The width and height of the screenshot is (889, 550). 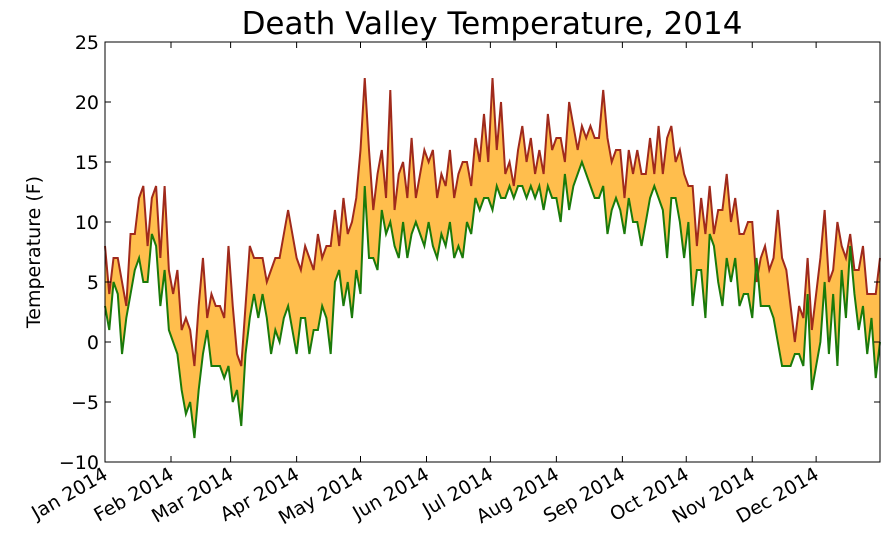 I want to click on chart-title: Death Valley Temperature, 2014, so click(x=492, y=24).